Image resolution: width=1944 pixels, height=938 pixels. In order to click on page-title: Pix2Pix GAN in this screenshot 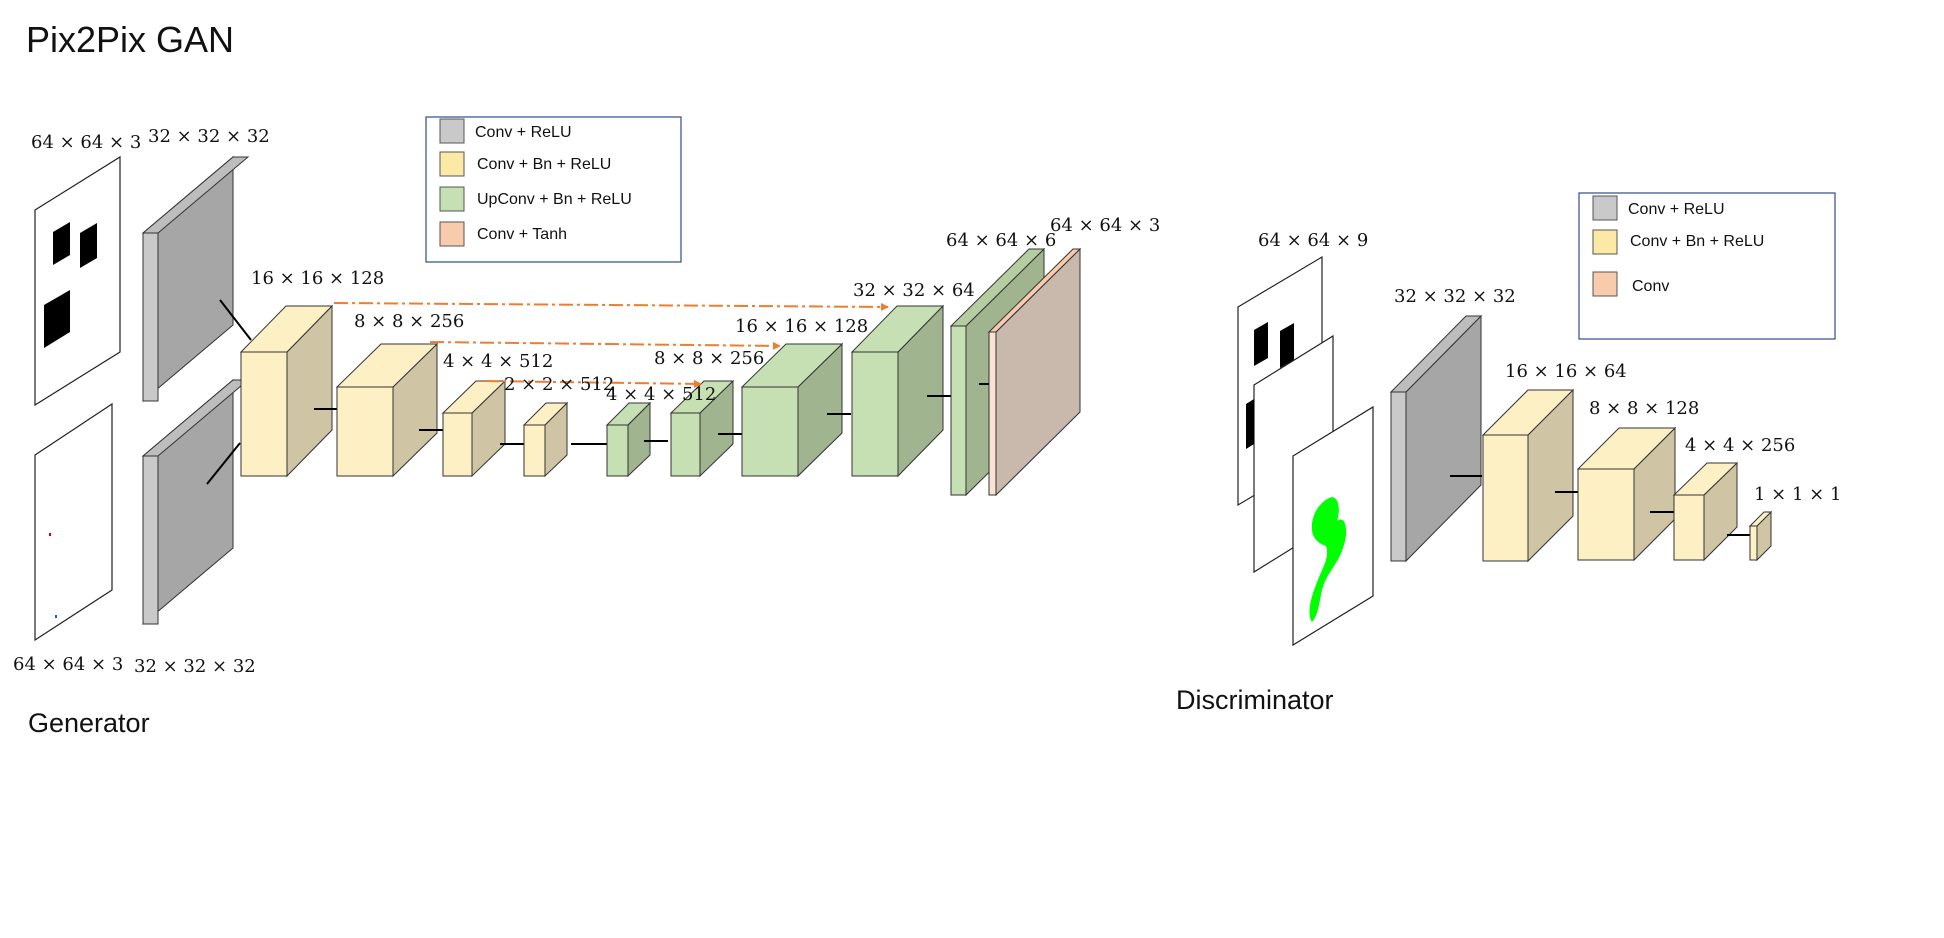, I will do `click(130, 39)`.